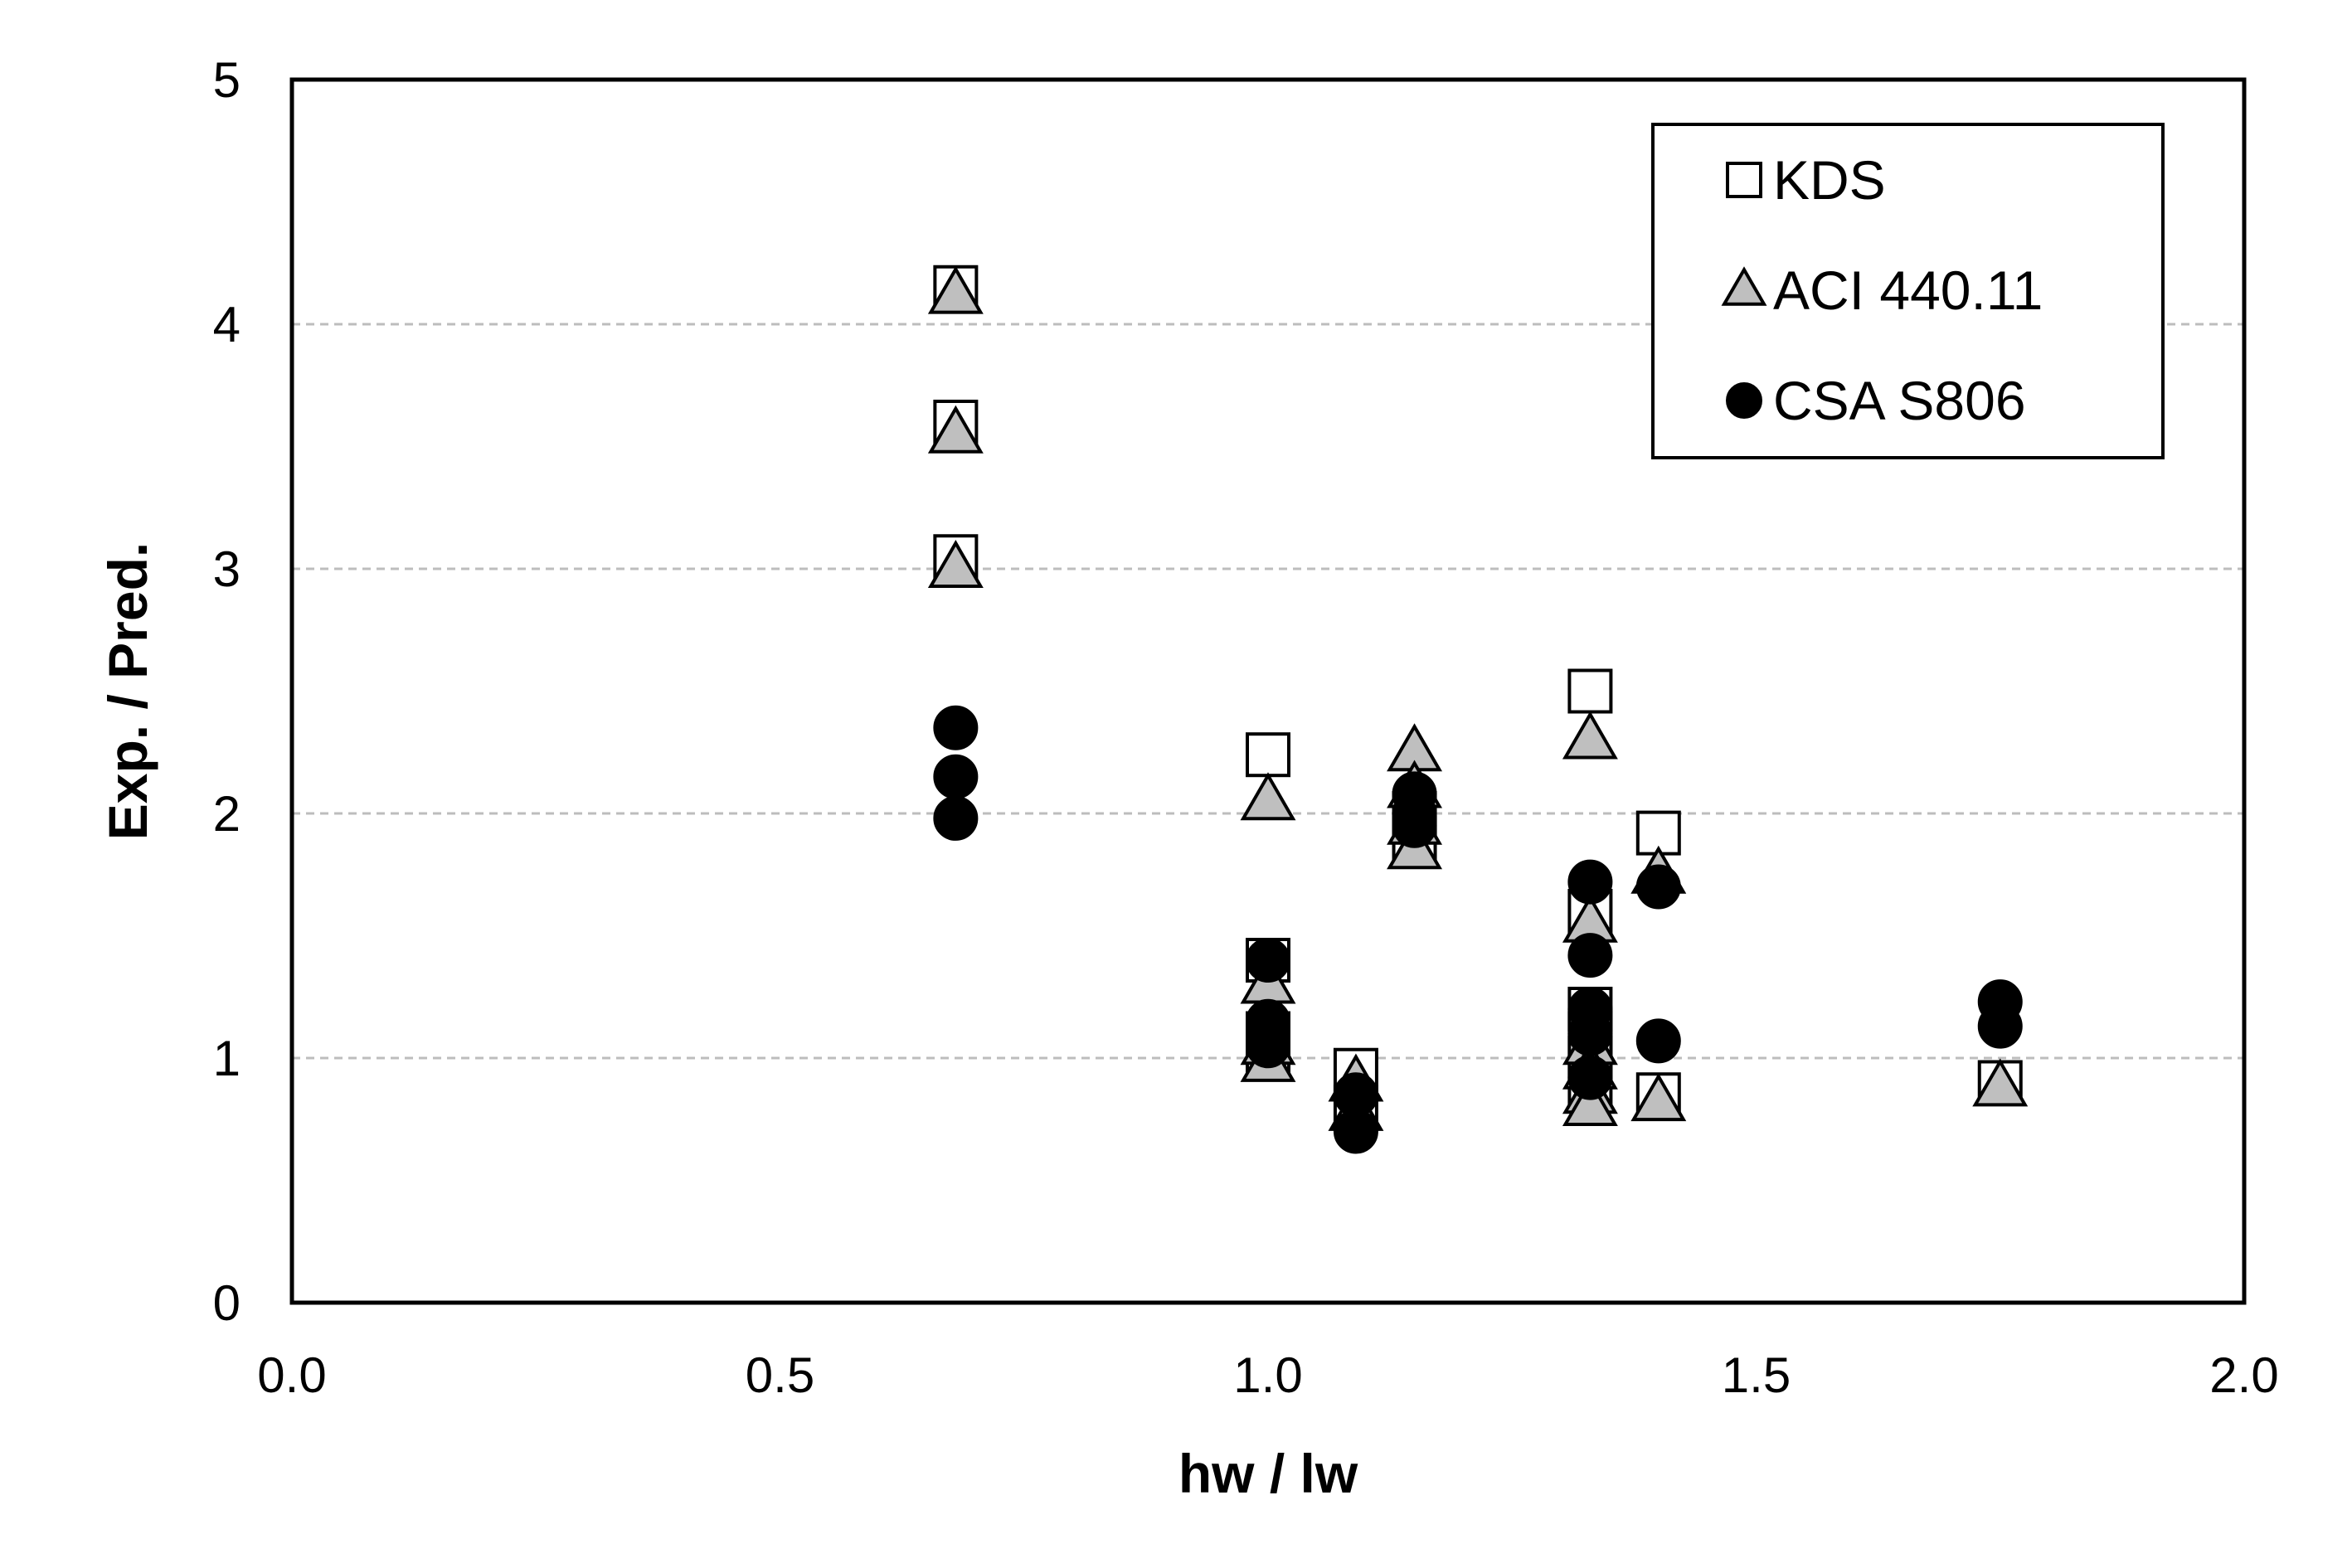  Describe the element at coordinates (227, 569) in the screenshot. I see `y-tick-label: 3` at that location.